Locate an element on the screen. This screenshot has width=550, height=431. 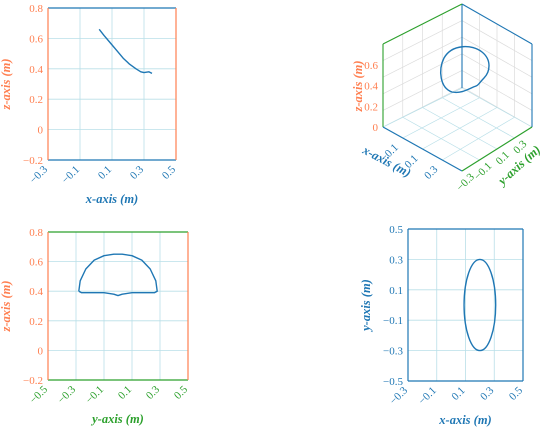
xy-xlabel: x-axis (m) is located at coordinates (464, 420).